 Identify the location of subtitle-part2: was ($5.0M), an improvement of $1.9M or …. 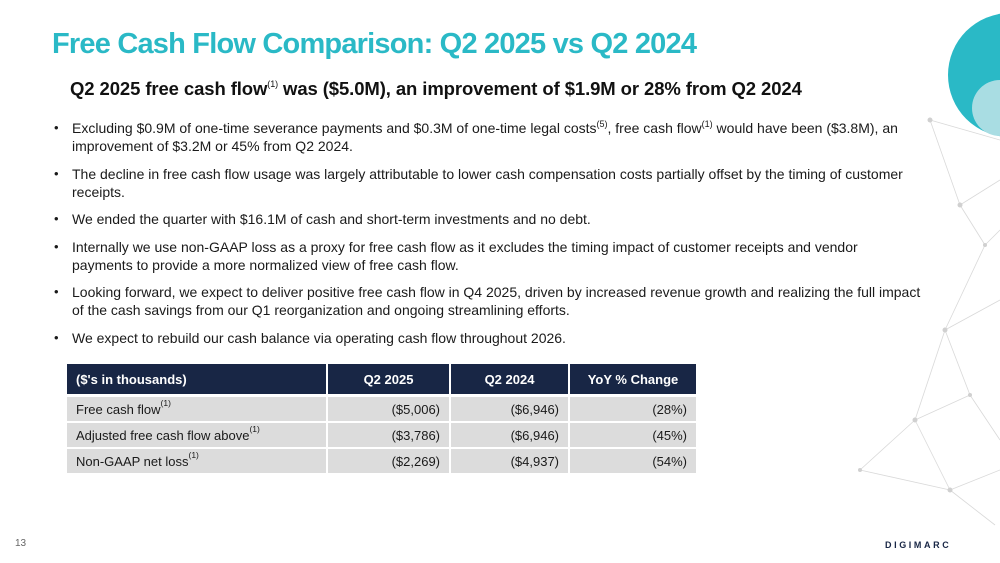
(540, 88).